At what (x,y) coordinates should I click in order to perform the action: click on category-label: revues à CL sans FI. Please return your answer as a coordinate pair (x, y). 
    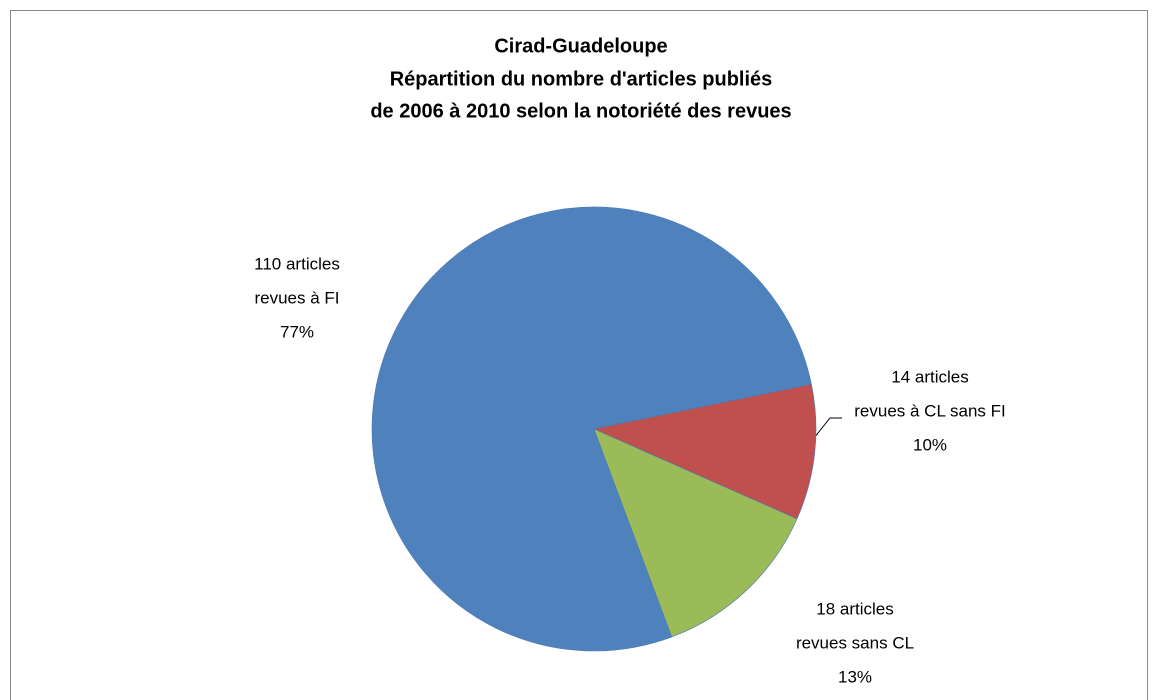
    Looking at the image, I should click on (930, 410).